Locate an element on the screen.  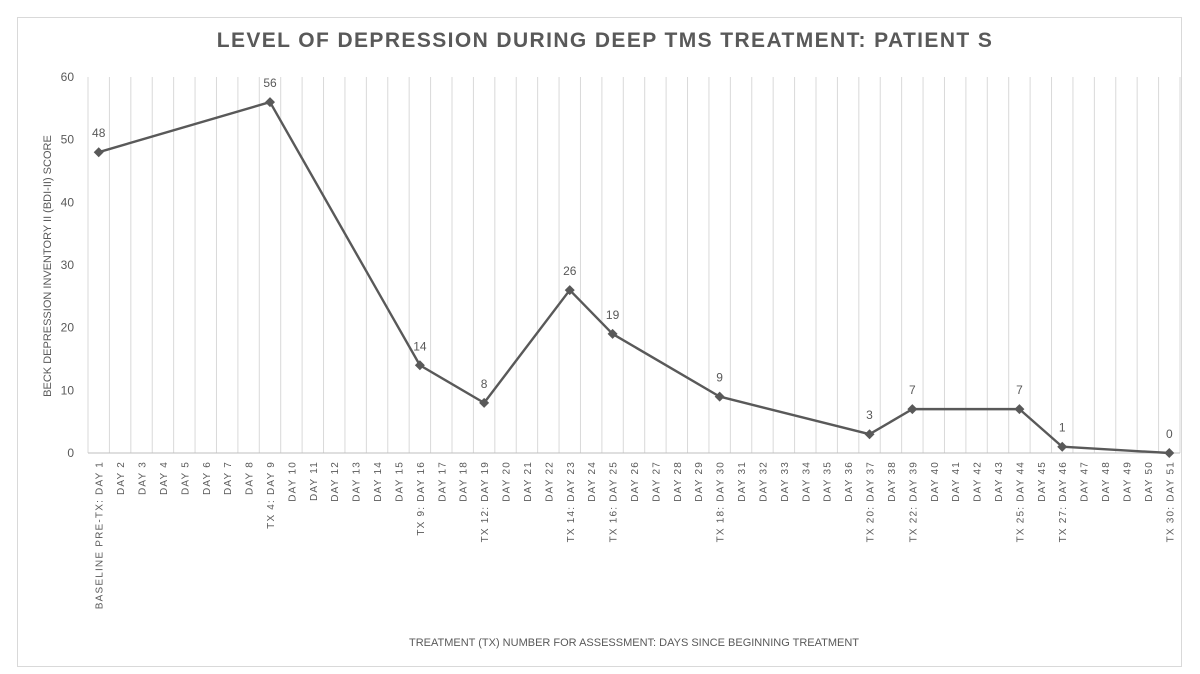
x-tick-label: DAY 21 is located at coordinates (528, 481).